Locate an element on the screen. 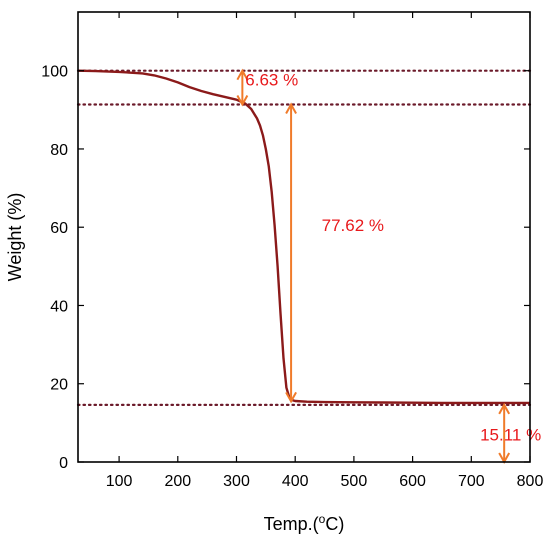  x-tick-label: 100 is located at coordinates (119, 481).